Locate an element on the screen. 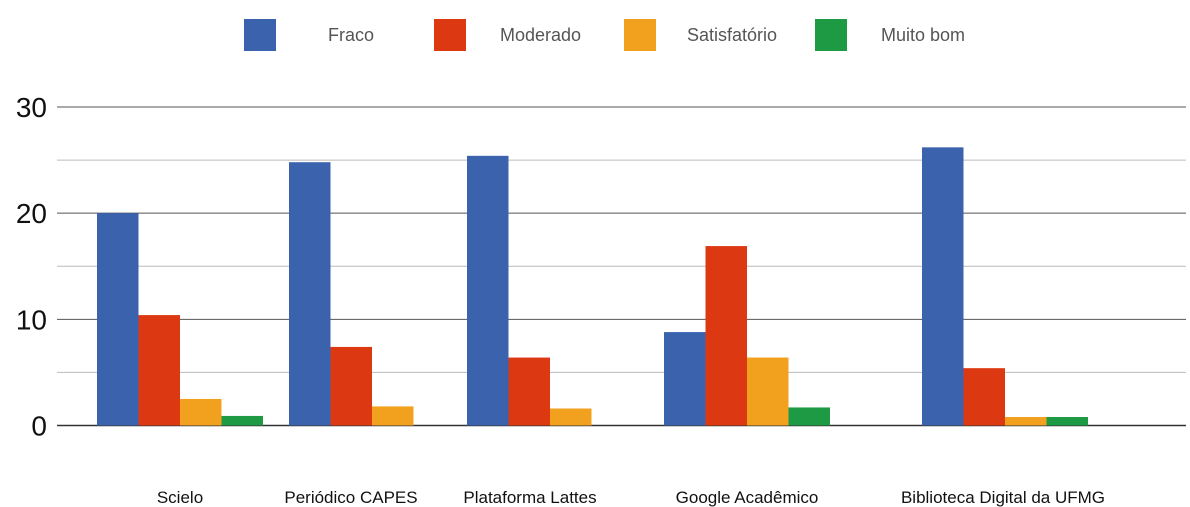 The width and height of the screenshot is (1190, 507). x-category-label: Google Acadêmico is located at coordinates (747, 497).